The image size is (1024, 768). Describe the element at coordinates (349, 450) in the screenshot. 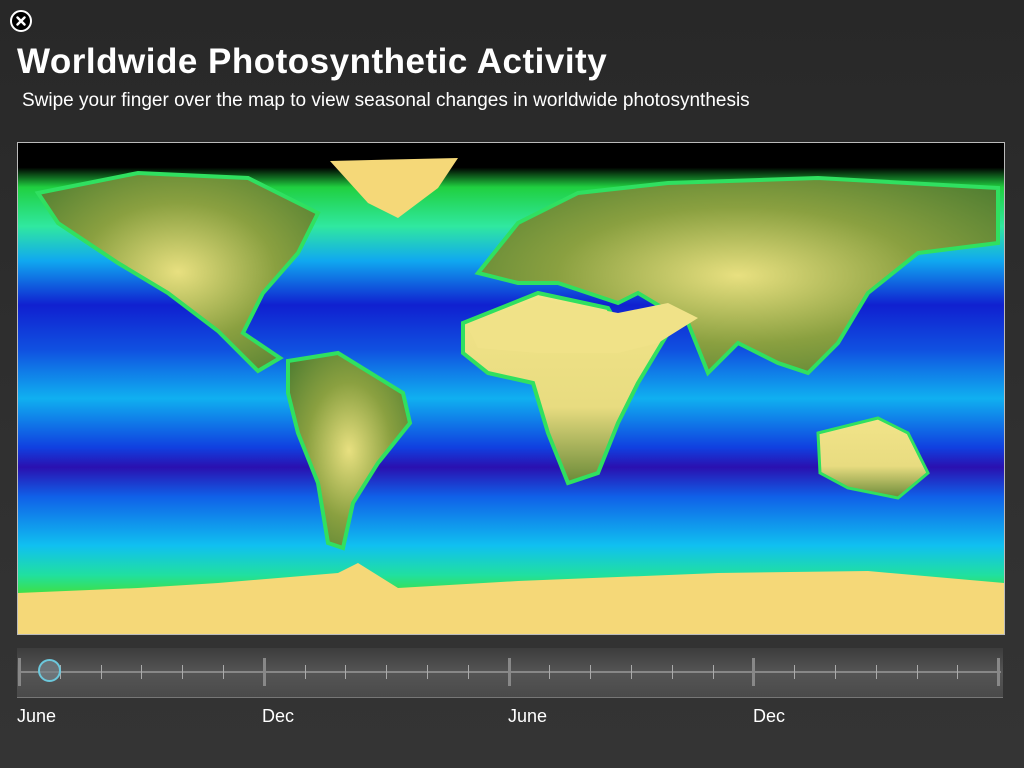

I see `south-america` at that location.